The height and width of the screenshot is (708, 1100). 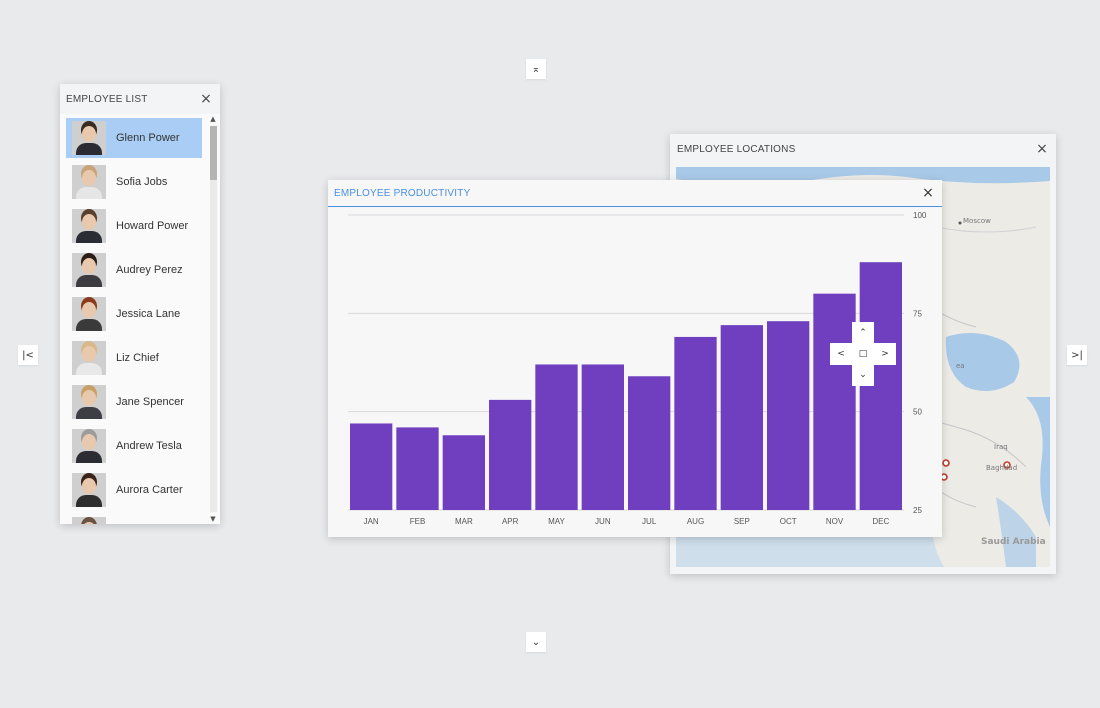 What do you see at coordinates (841, 354) in the screenshot?
I see `dock-left-icon: <` at bounding box center [841, 354].